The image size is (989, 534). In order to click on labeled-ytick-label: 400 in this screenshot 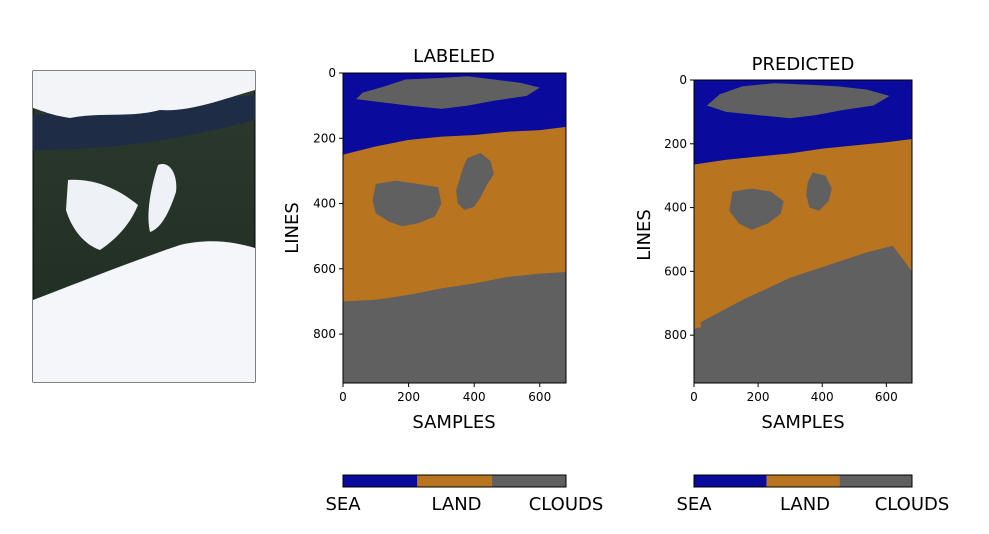, I will do `click(324, 204)`.